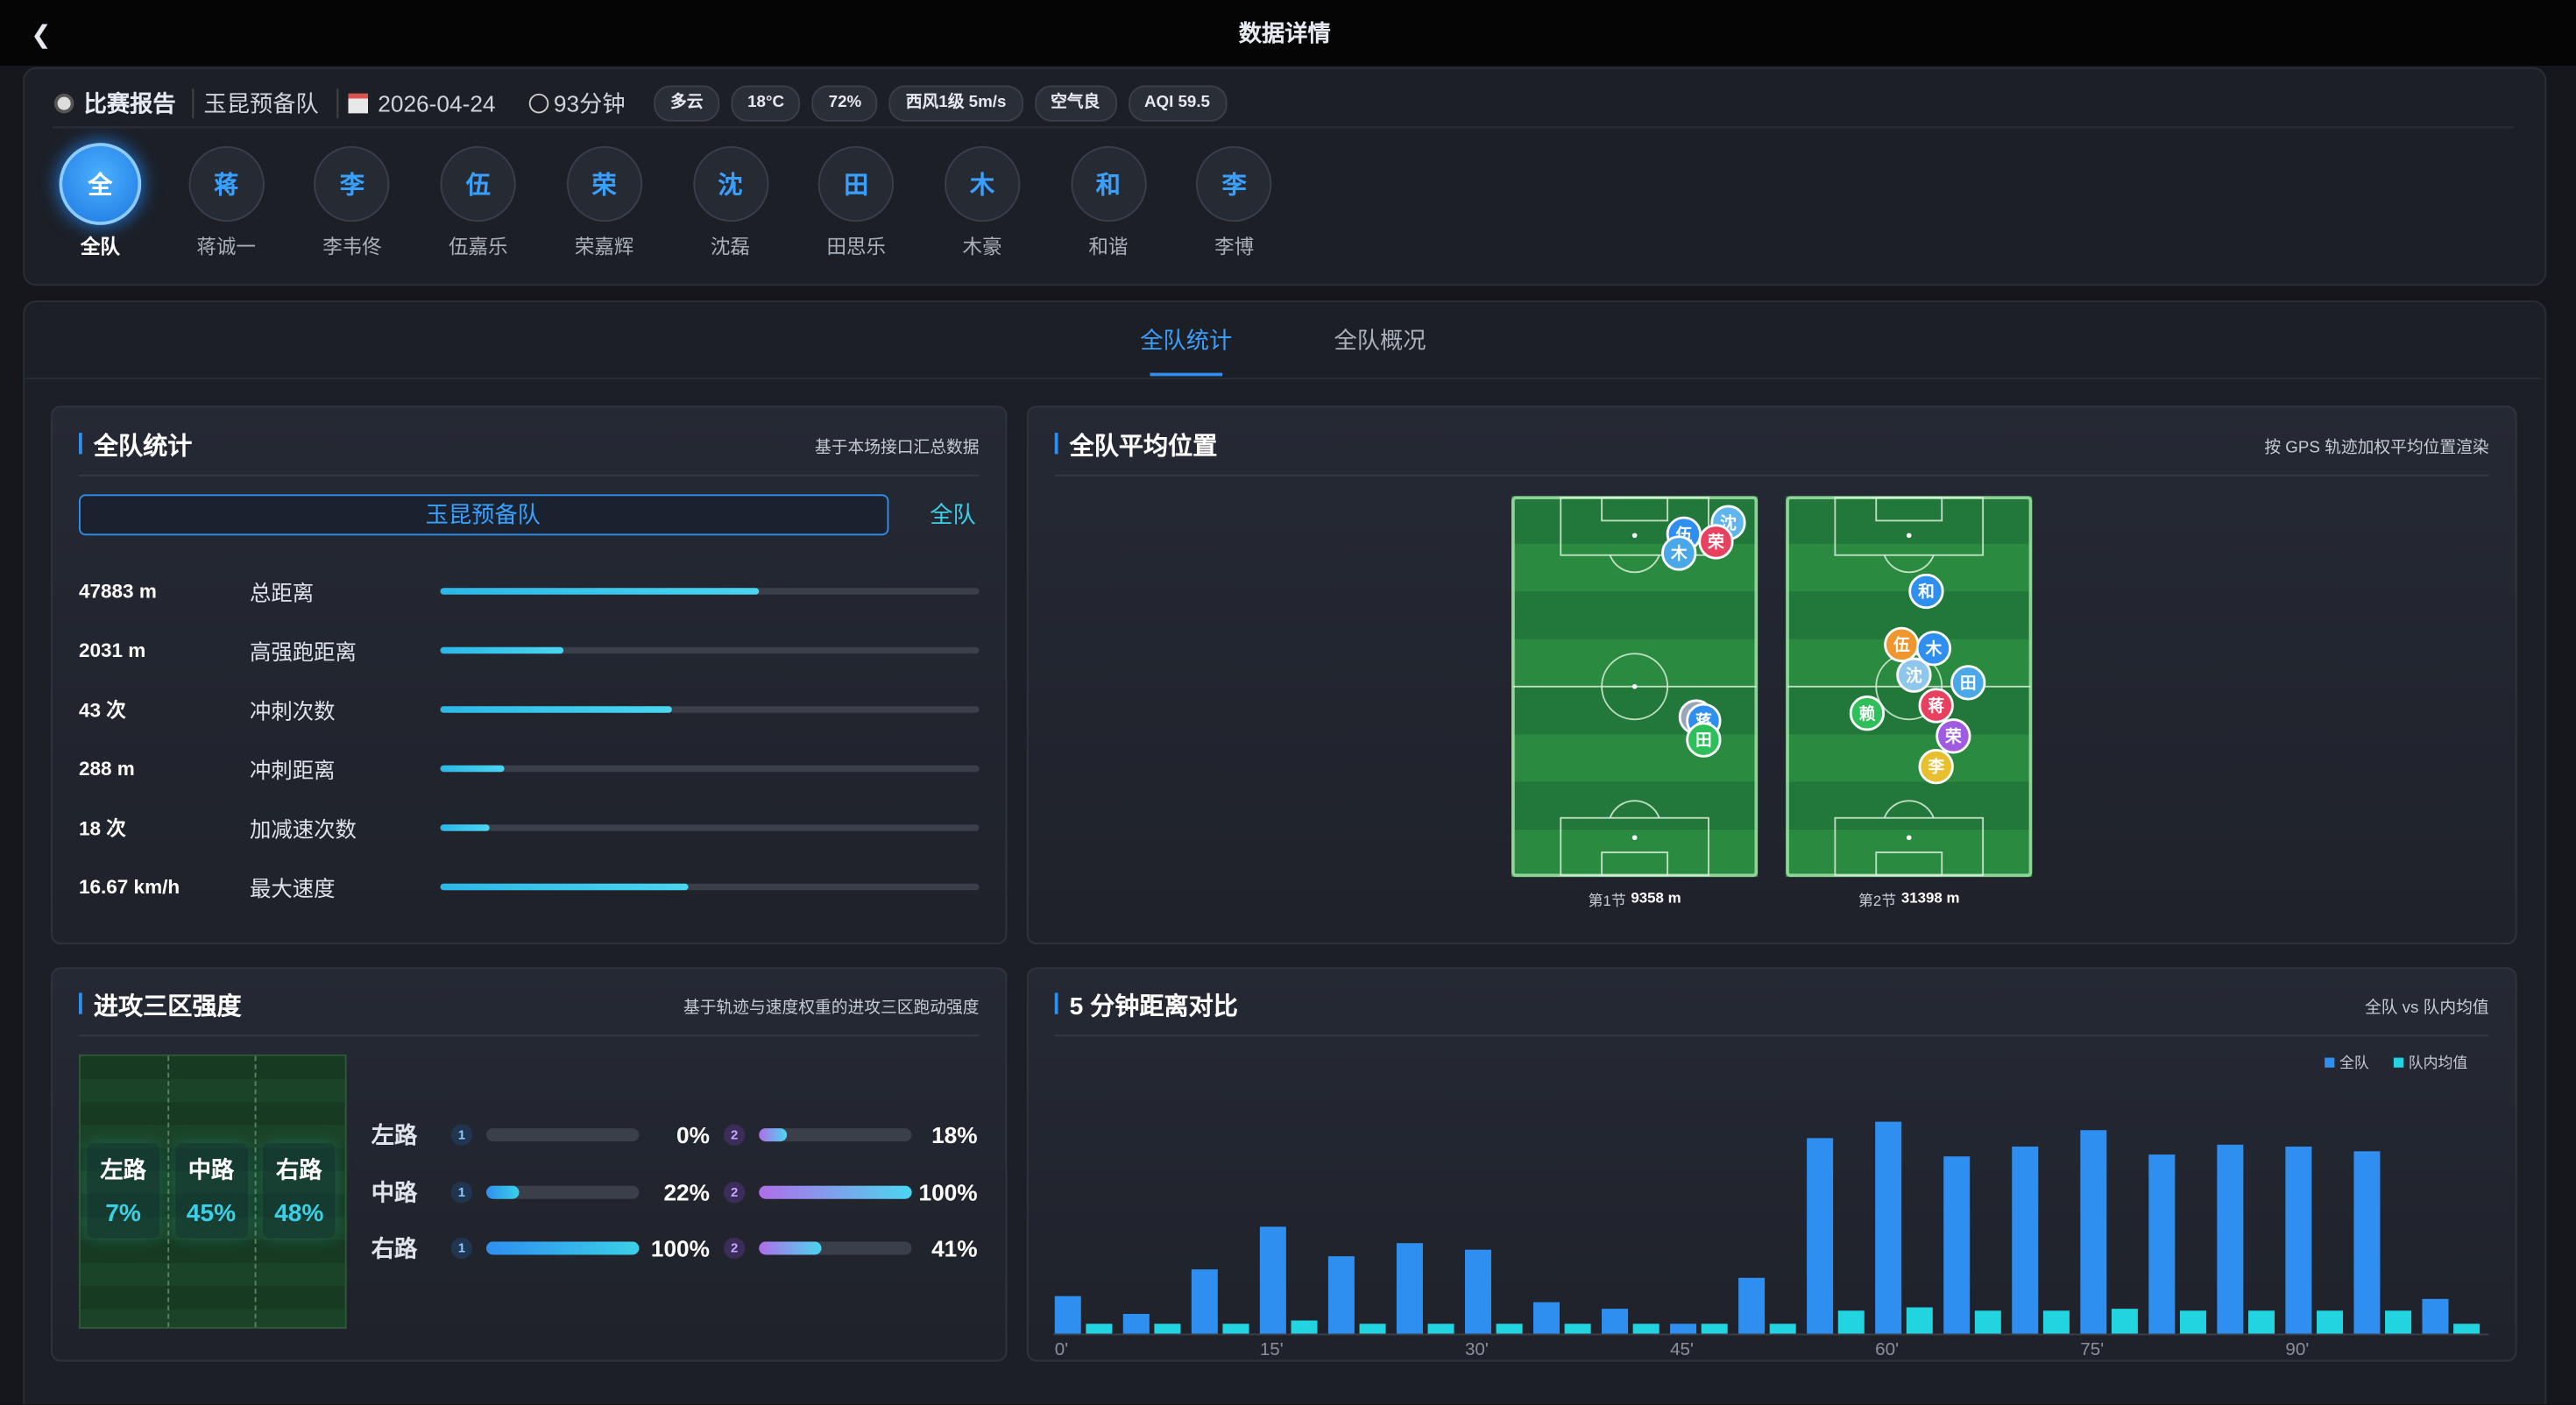 Image resolution: width=2576 pixels, height=1405 pixels. I want to click on weather-chip: 18°C, so click(766, 103).